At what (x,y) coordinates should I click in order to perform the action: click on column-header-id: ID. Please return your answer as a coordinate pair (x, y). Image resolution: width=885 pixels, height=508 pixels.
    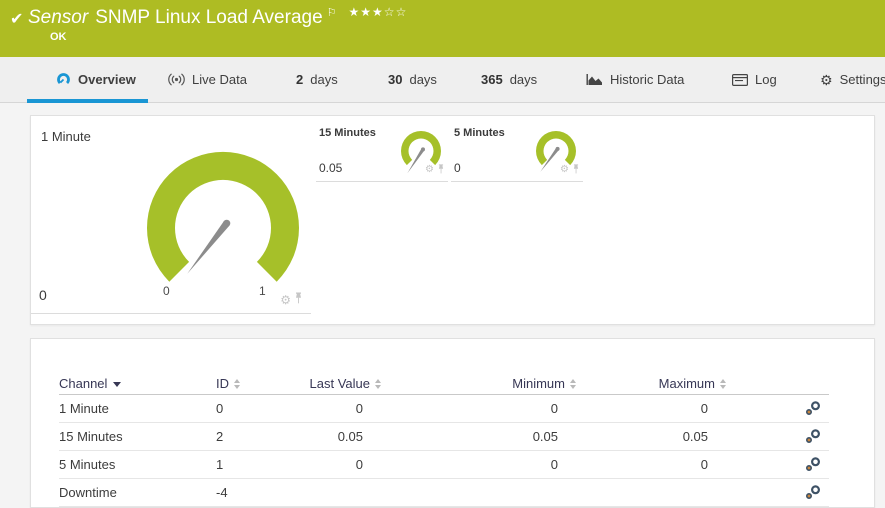
    Looking at the image, I should click on (258, 383).